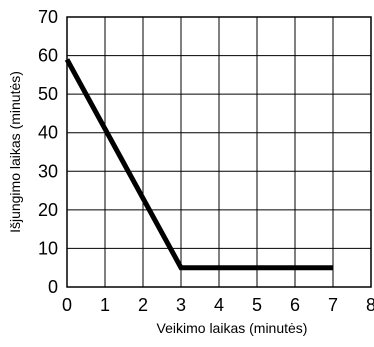 The height and width of the screenshot is (347, 374). Describe the element at coordinates (370, 305) in the screenshot. I see `x-tick-label-8: 8` at that location.